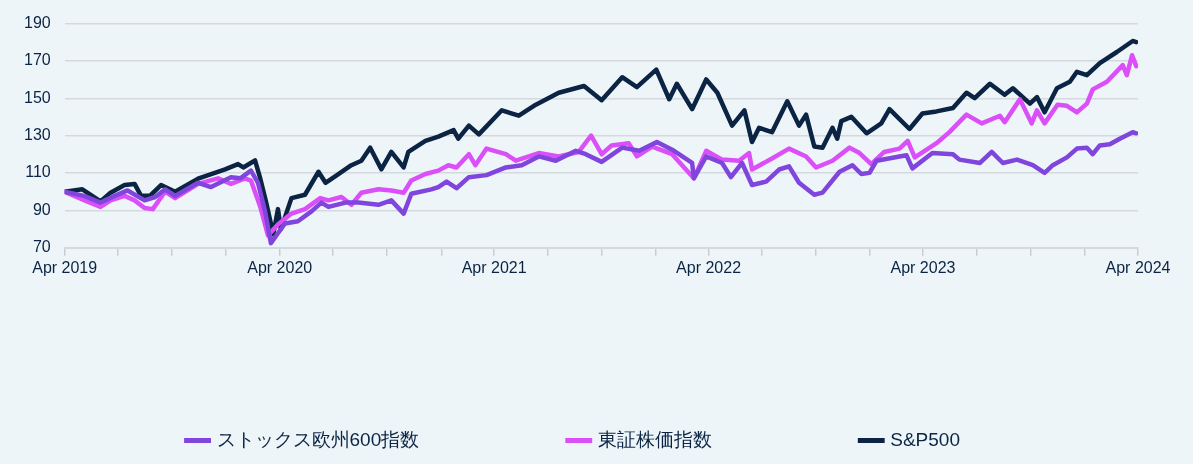  What do you see at coordinates (37, 60) in the screenshot?
I see `y-tick-label: 170` at bounding box center [37, 60].